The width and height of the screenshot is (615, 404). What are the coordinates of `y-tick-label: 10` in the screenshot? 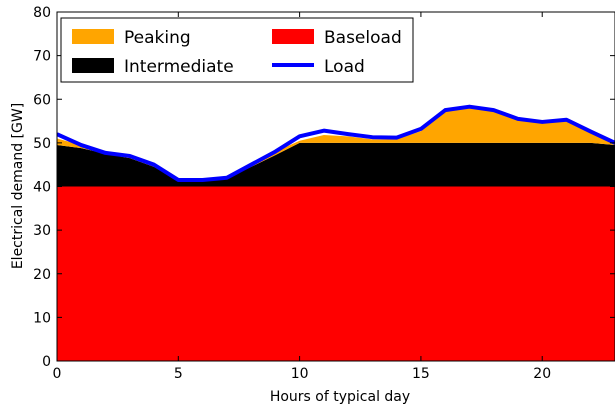 It's located at (42, 318).